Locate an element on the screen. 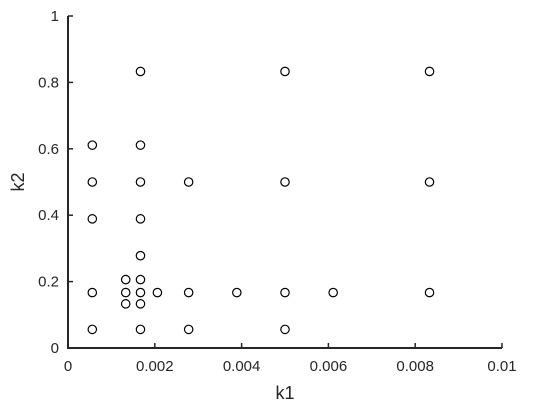 The image size is (544, 404). x-tick-label: 0.008 is located at coordinates (415, 366).